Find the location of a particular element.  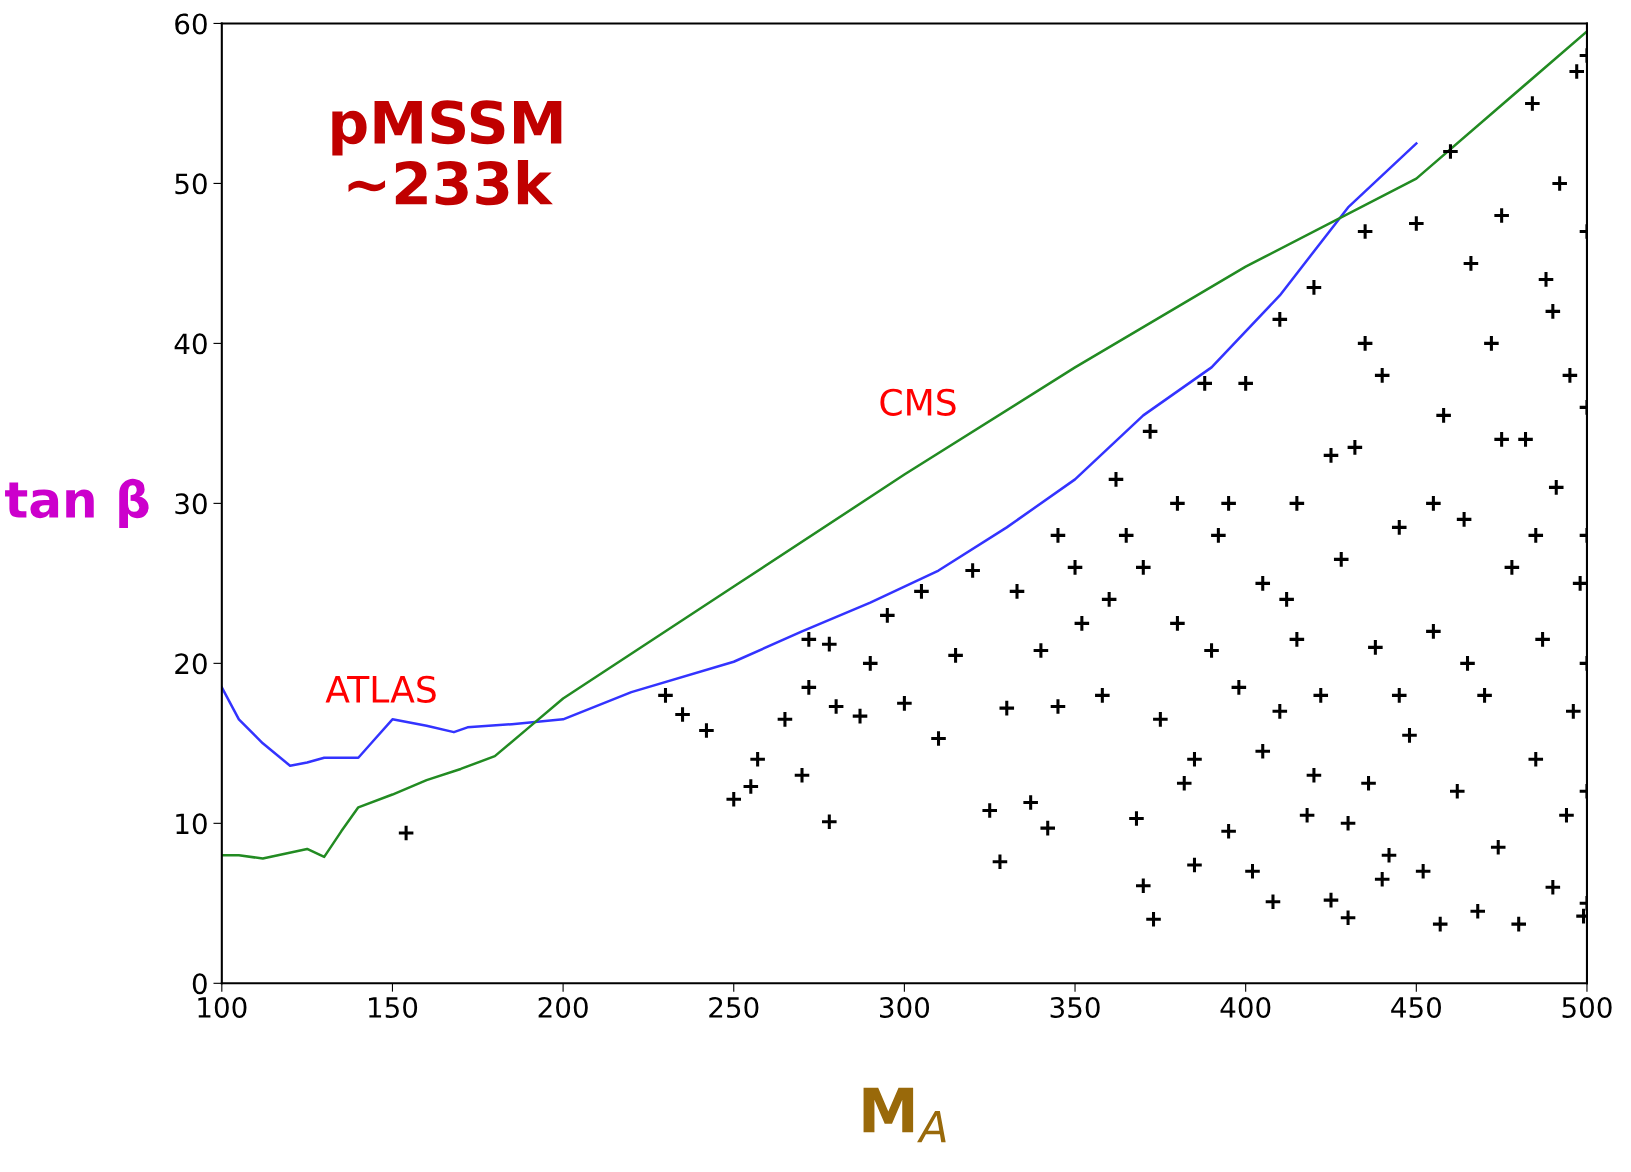

x-tick-label: 350 is located at coordinates (1075, 1007).